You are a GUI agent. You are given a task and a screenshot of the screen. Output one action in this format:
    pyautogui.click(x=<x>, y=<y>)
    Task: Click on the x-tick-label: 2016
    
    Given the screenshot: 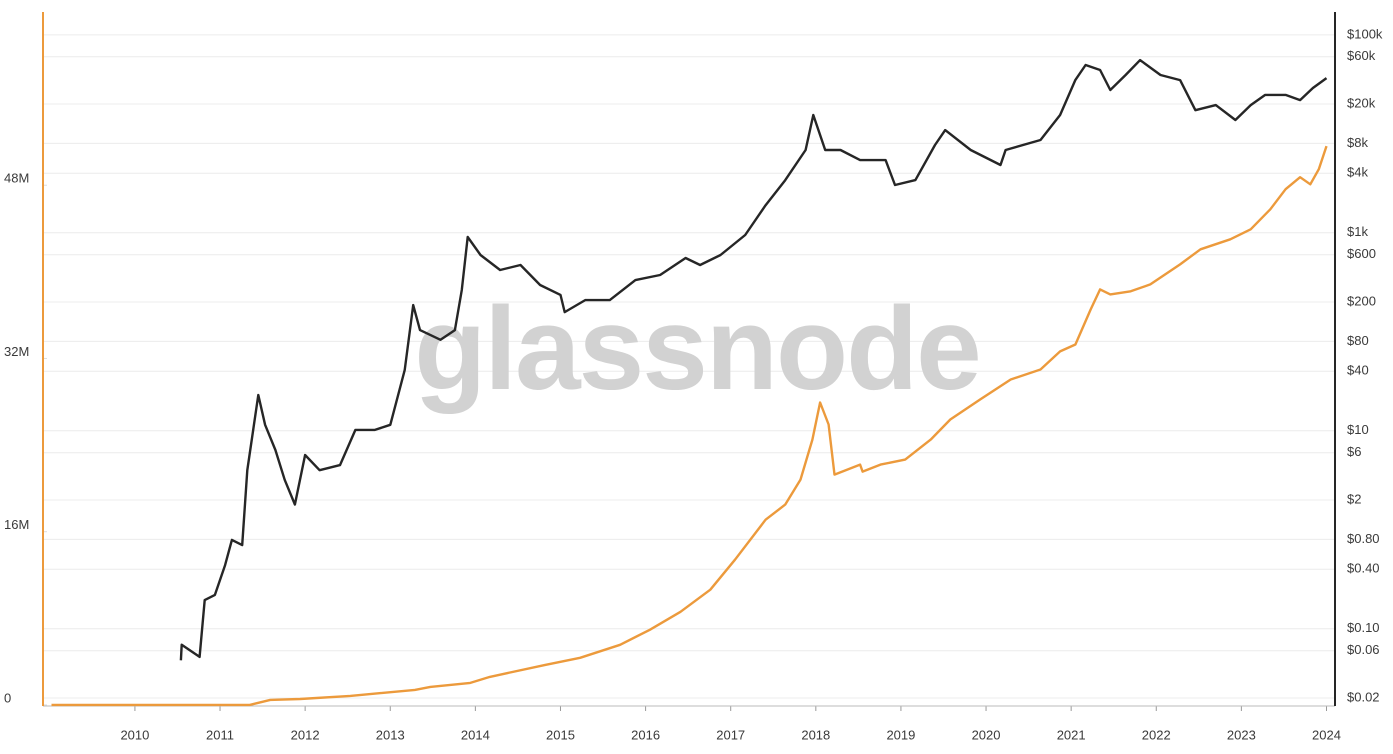 What is the action you would take?
    pyautogui.click(x=645, y=734)
    